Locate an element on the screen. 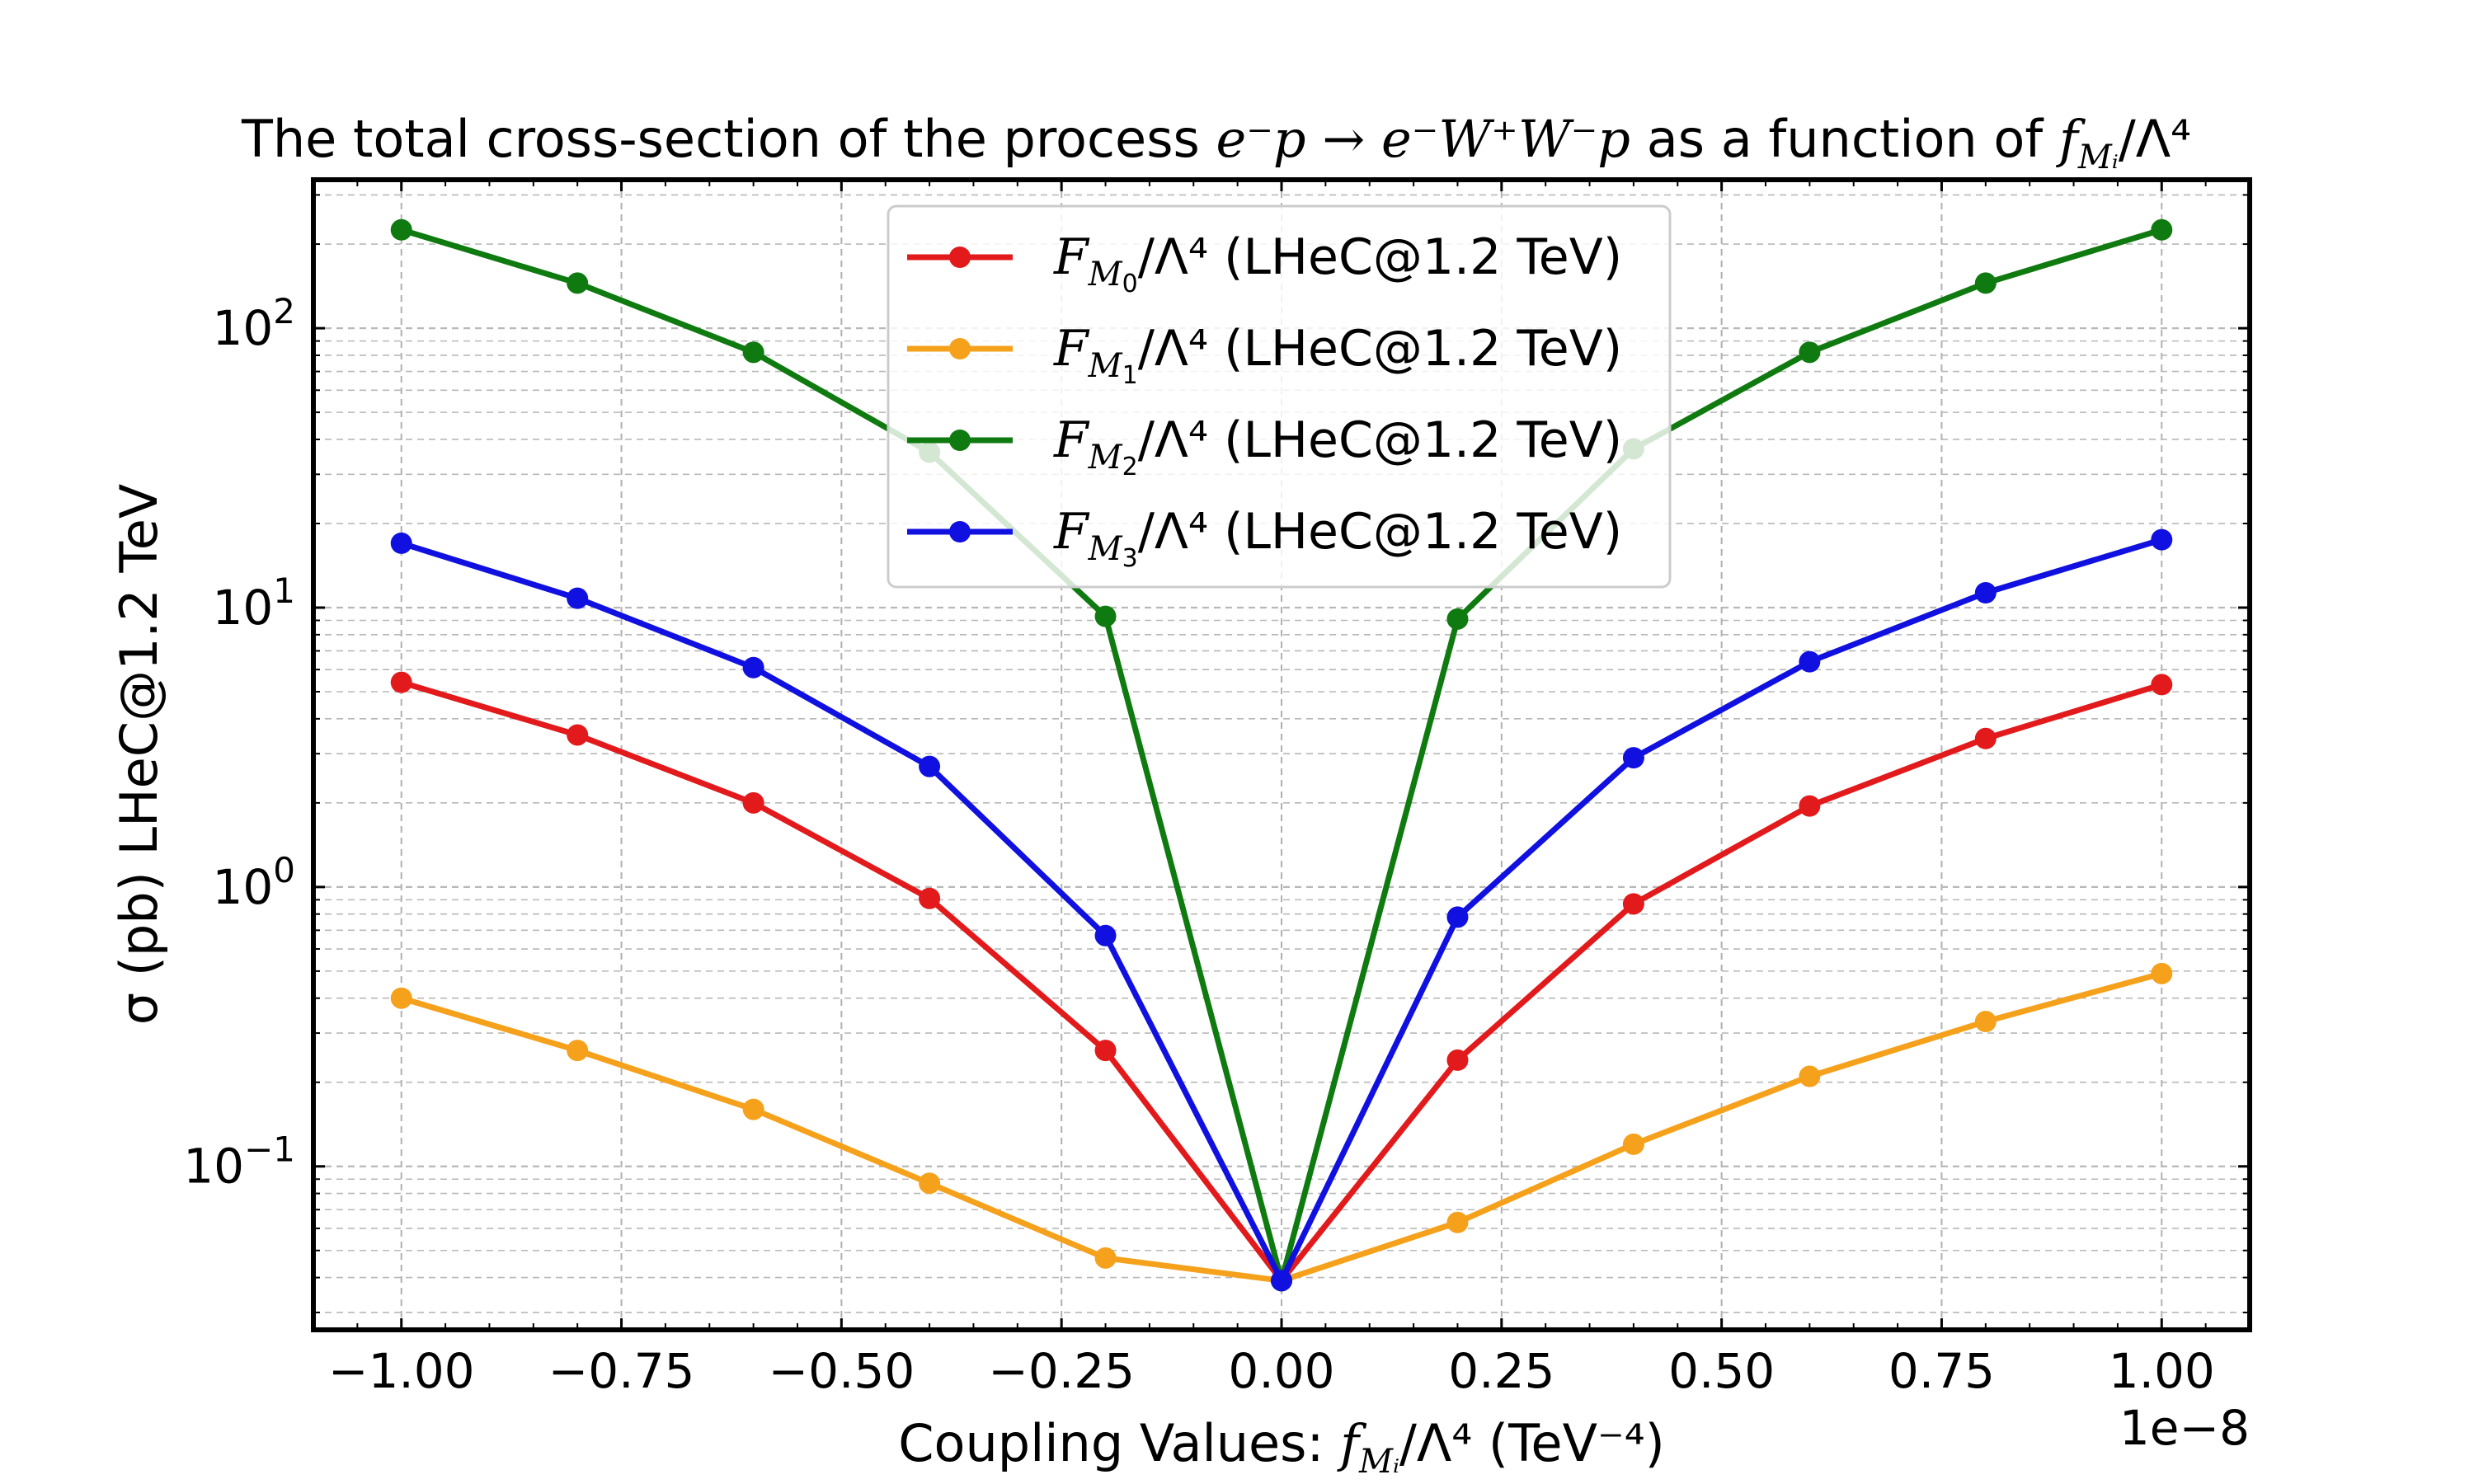 This screenshot has height=1484, width=2474. x-tick-label: −1.00 is located at coordinates (401, 1371).